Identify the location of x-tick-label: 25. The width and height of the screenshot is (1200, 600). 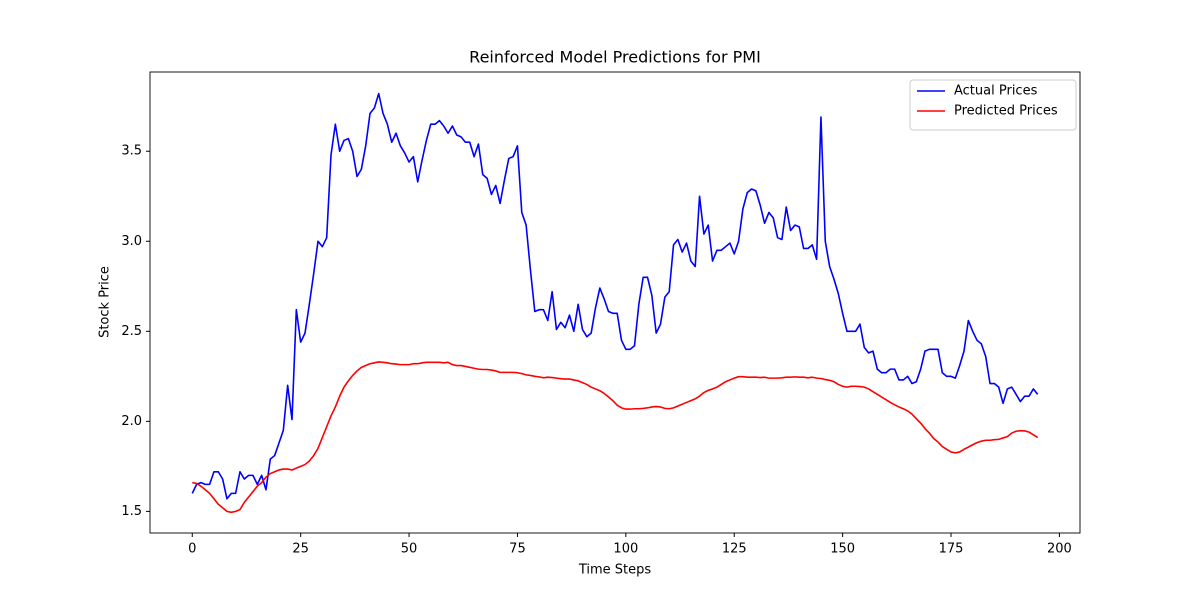
(300, 549).